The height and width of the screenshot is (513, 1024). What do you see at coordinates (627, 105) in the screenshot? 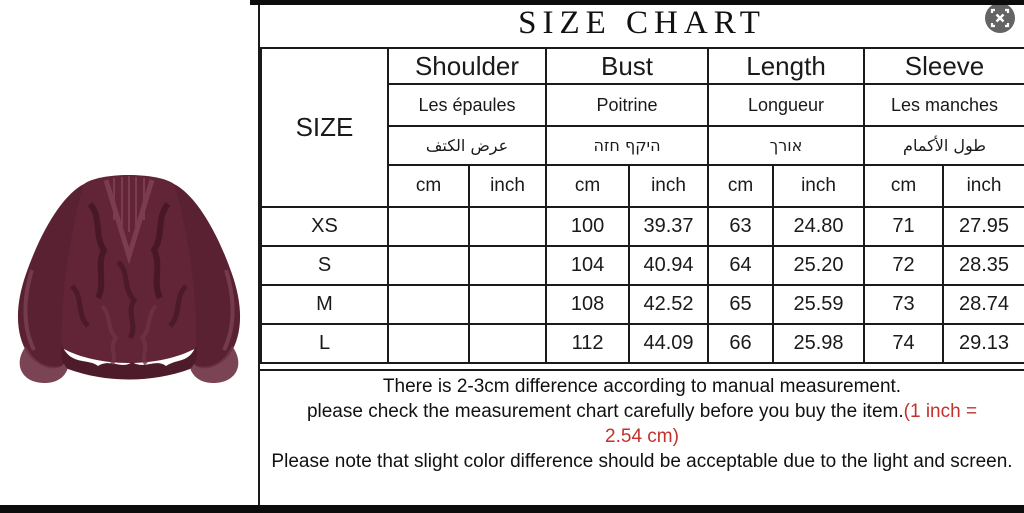
I see `col-header-bust-fr: Poitrine` at bounding box center [627, 105].